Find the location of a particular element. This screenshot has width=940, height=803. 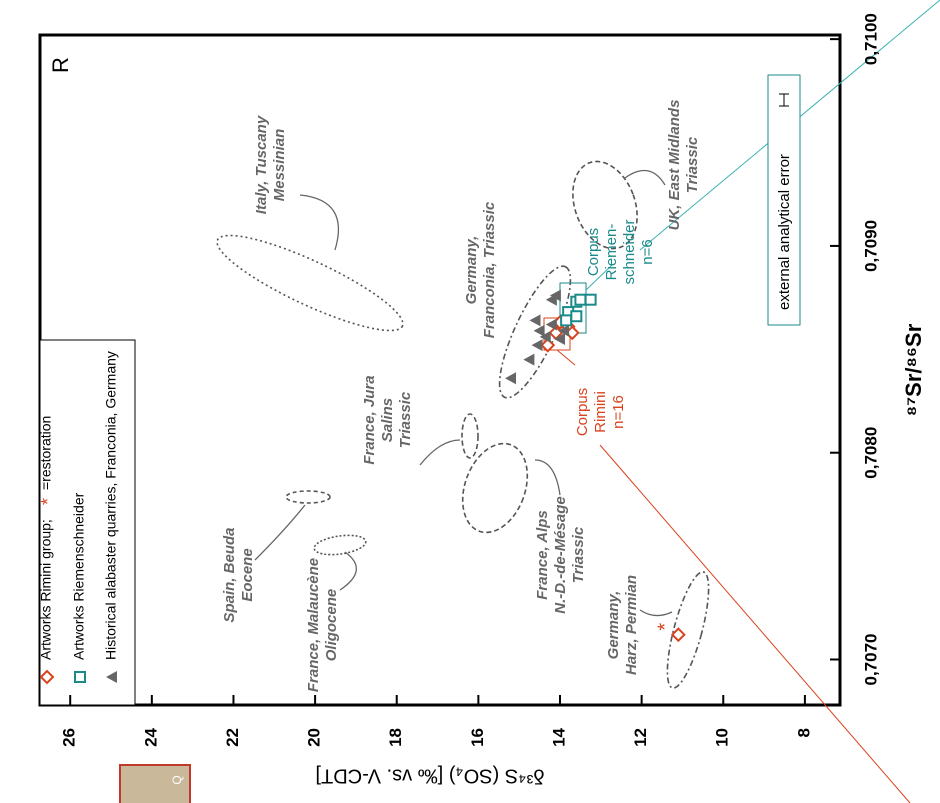

ellipse-franconia is located at coordinates (535, 332).